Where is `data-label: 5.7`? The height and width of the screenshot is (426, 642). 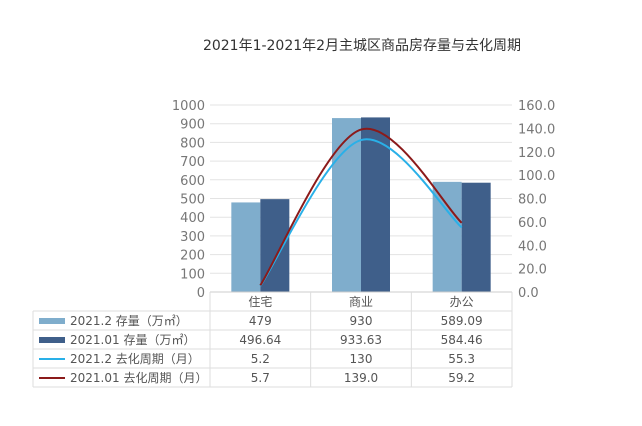
data-label: 5.7 is located at coordinates (260, 378).